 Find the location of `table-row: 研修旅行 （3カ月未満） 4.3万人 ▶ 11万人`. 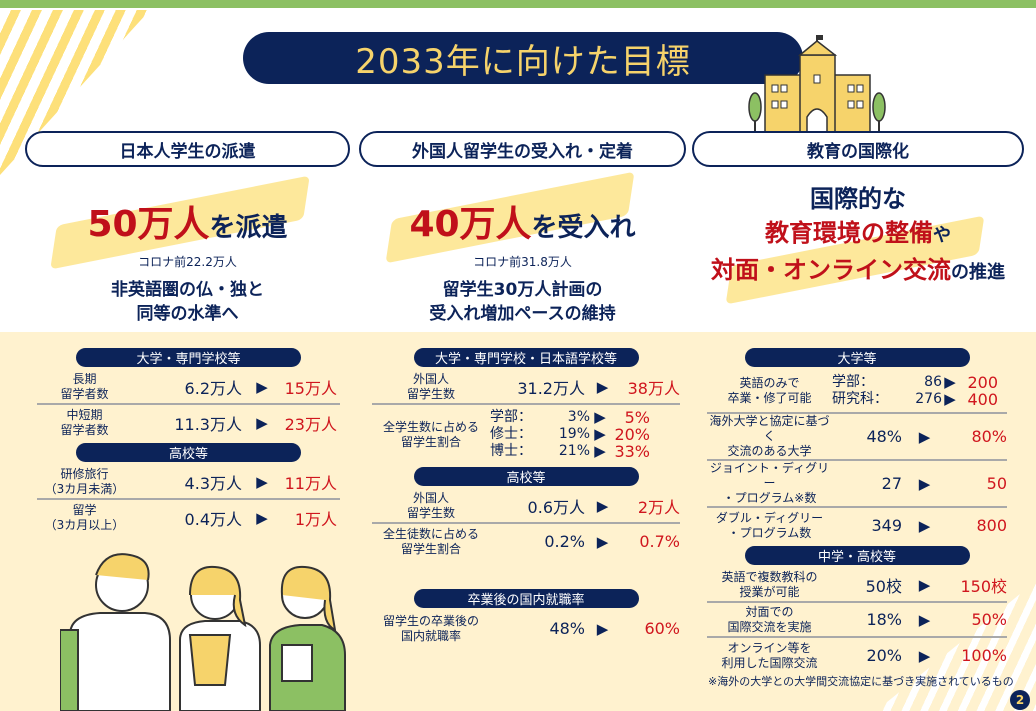

table-row: 研修旅行 （3カ月未満） 4.3万人 ▶ 11万人 is located at coordinates (188, 482).